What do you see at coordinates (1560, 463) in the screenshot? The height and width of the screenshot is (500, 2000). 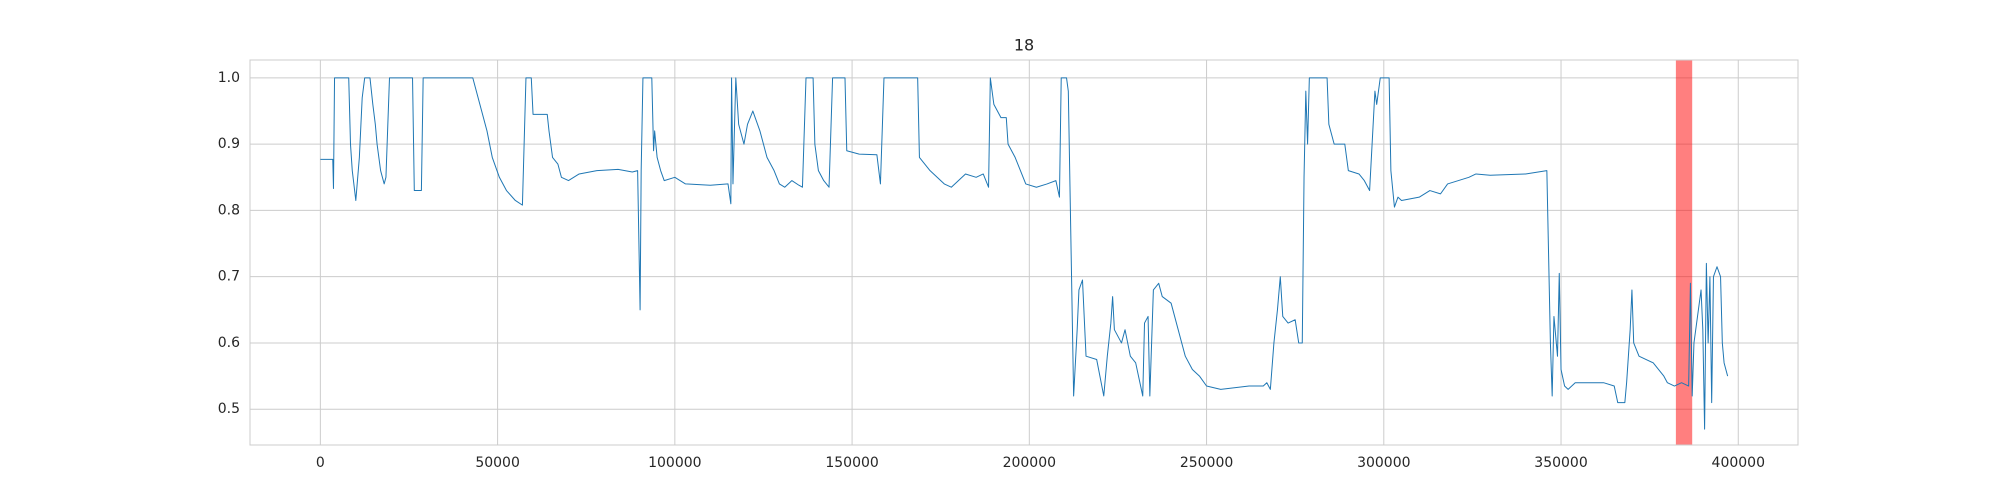 I see `x-tick-label: 350000` at bounding box center [1560, 463].